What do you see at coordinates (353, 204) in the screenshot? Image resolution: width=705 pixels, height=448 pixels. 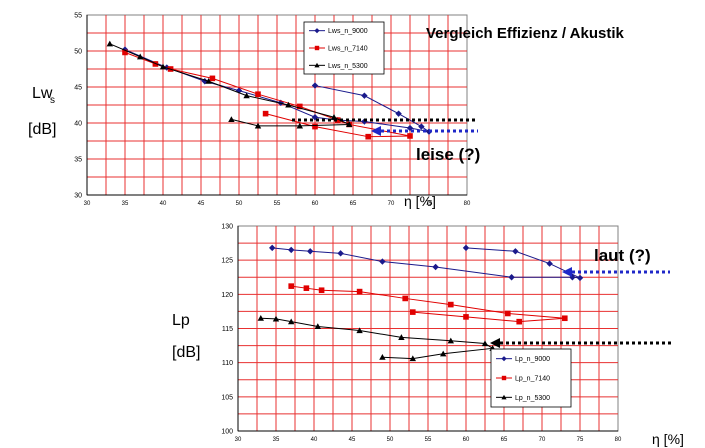 I see `lws-x-tick-label: 65` at bounding box center [353, 204].